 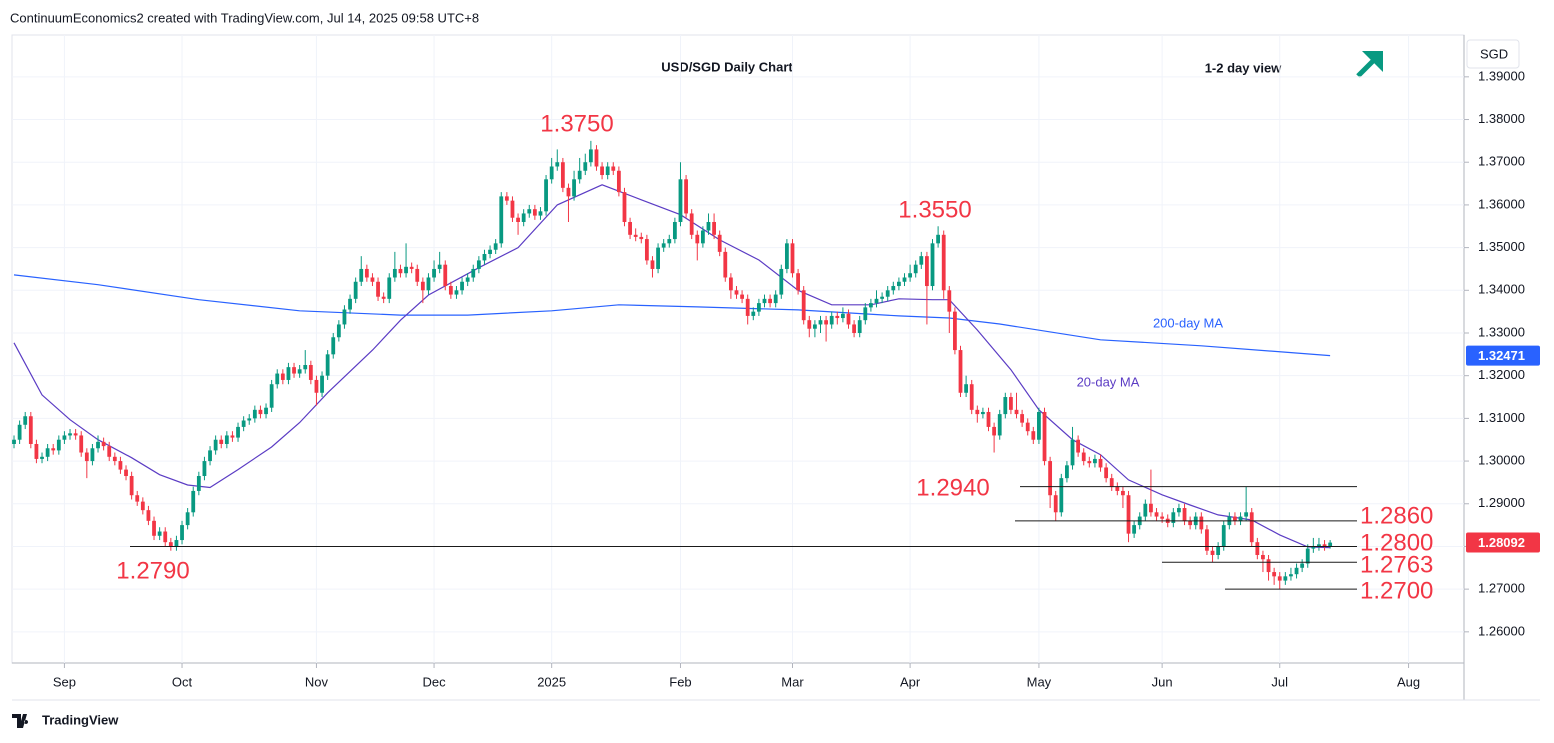 I want to click on y-tick-label: 1.36000, so click(x=1501, y=203).